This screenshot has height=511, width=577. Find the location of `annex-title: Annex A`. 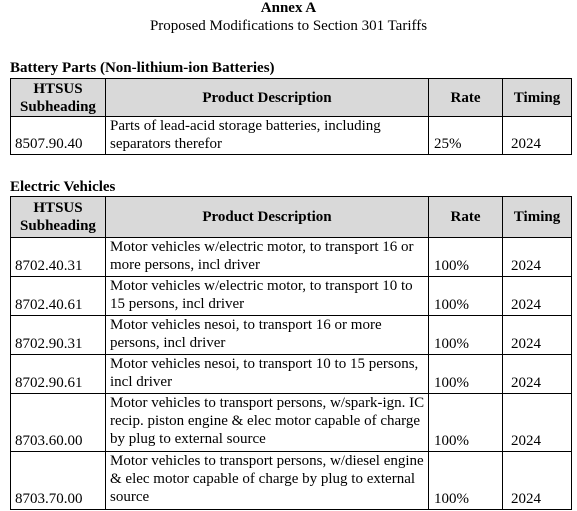

annex-title: Annex A is located at coordinates (288, 8).